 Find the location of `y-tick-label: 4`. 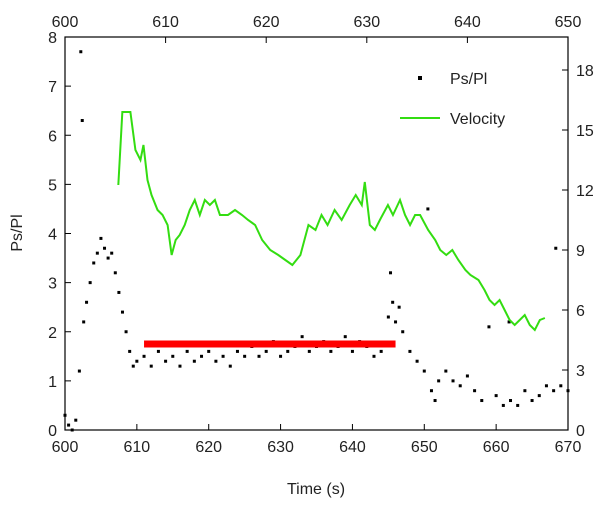

y-tick-label: 4 is located at coordinates (52, 235).